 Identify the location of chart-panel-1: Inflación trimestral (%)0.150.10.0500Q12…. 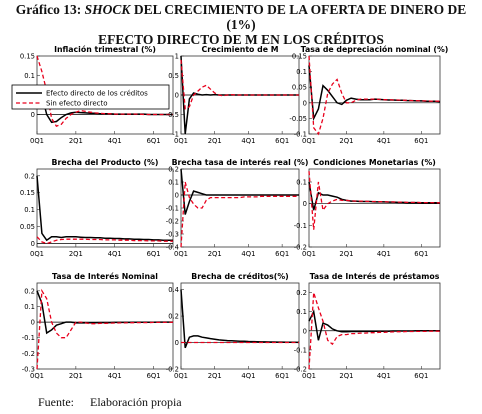
(92, 95).